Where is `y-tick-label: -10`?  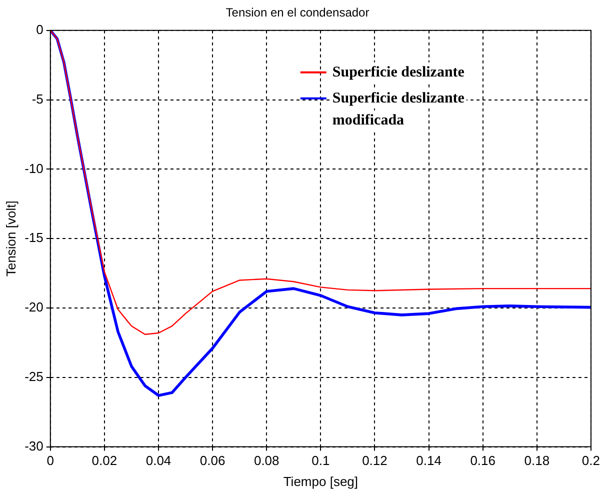
y-tick-label: -10 is located at coordinates (34, 168).